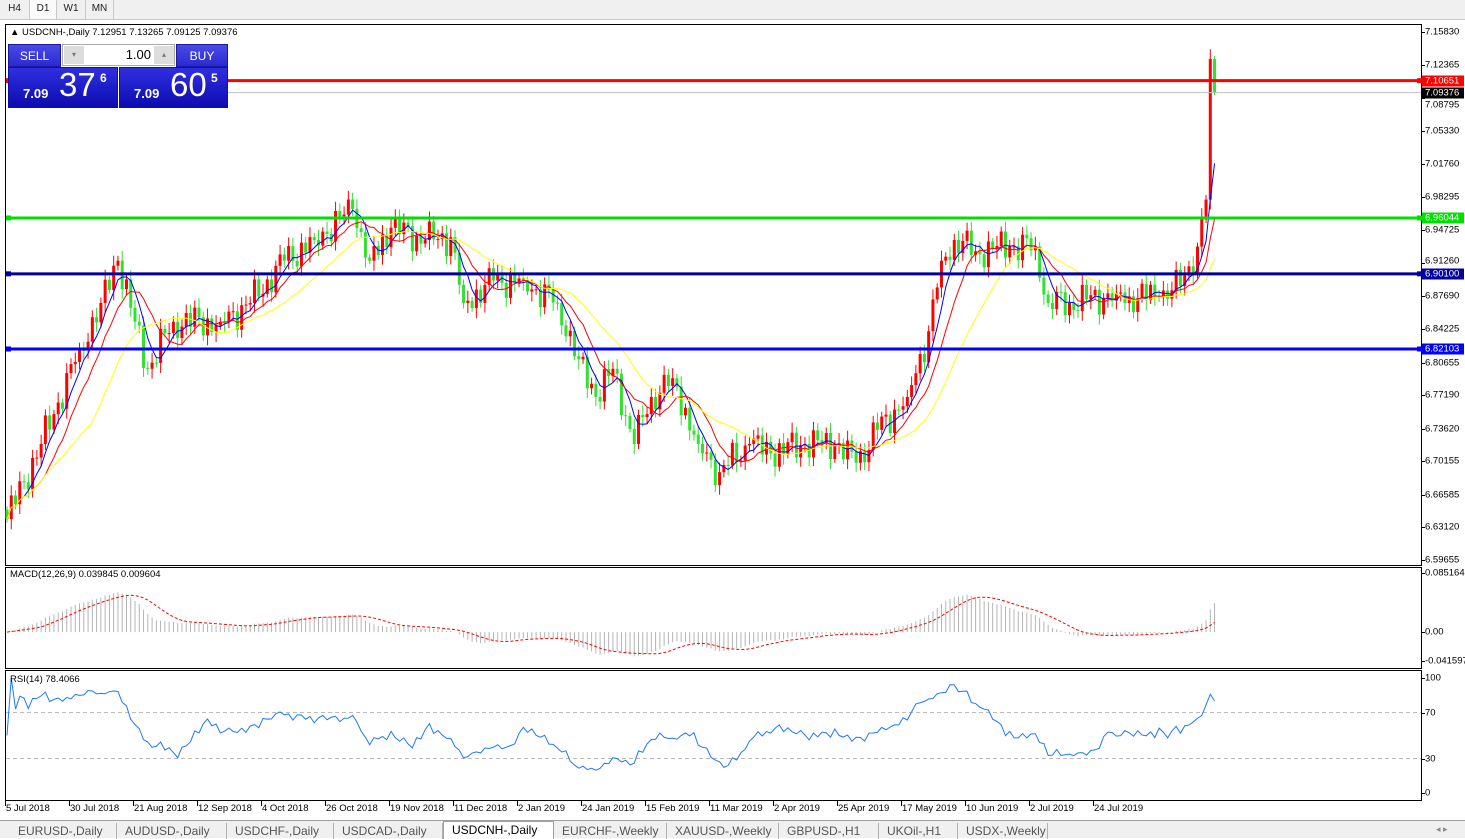 The width and height of the screenshot is (1465, 839). Describe the element at coordinates (1442, 527) in the screenshot. I see `price-axis-label: 6.63120` at that location.